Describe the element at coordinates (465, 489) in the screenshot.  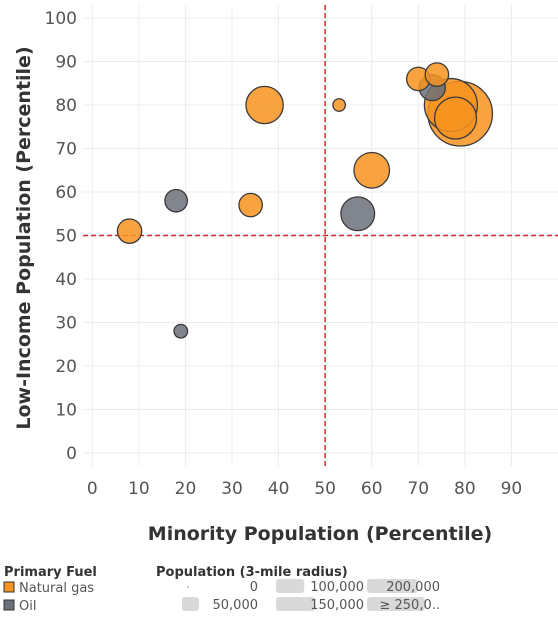
I see `x-tick-label: 80` at that location.